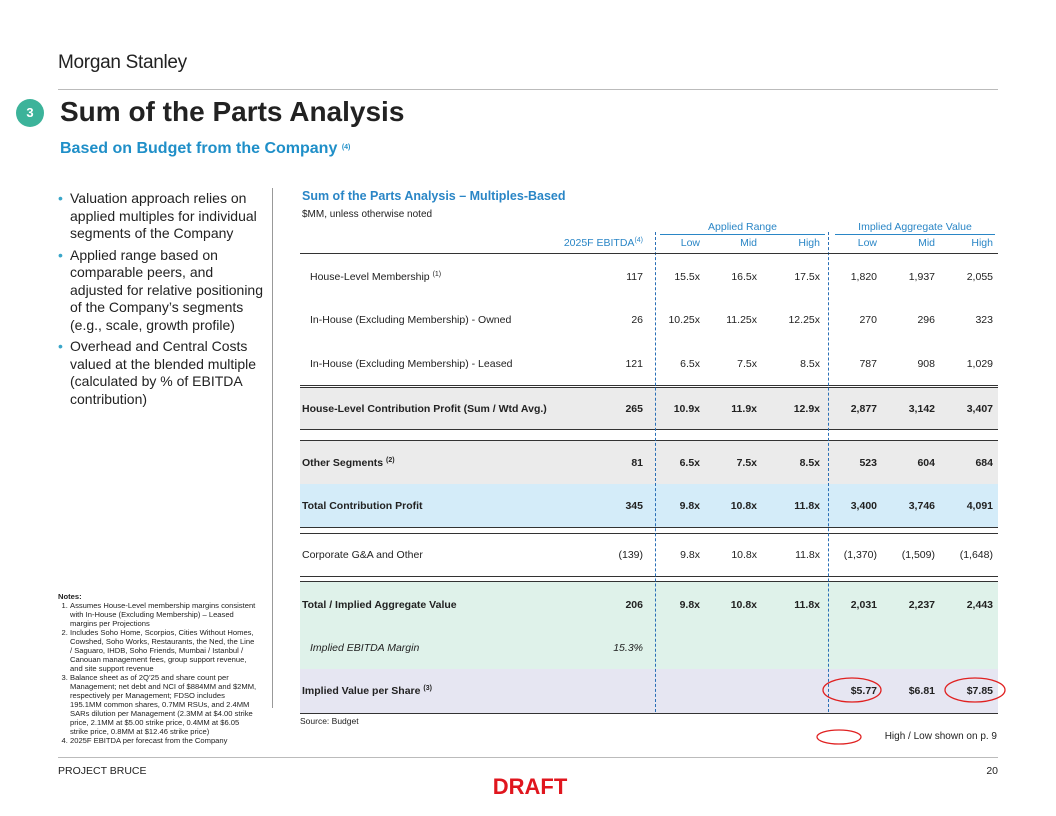 The height and width of the screenshot is (816, 1056). Describe the element at coordinates (807, 276) in the screenshot. I see `cell: 17.5x` at that location.